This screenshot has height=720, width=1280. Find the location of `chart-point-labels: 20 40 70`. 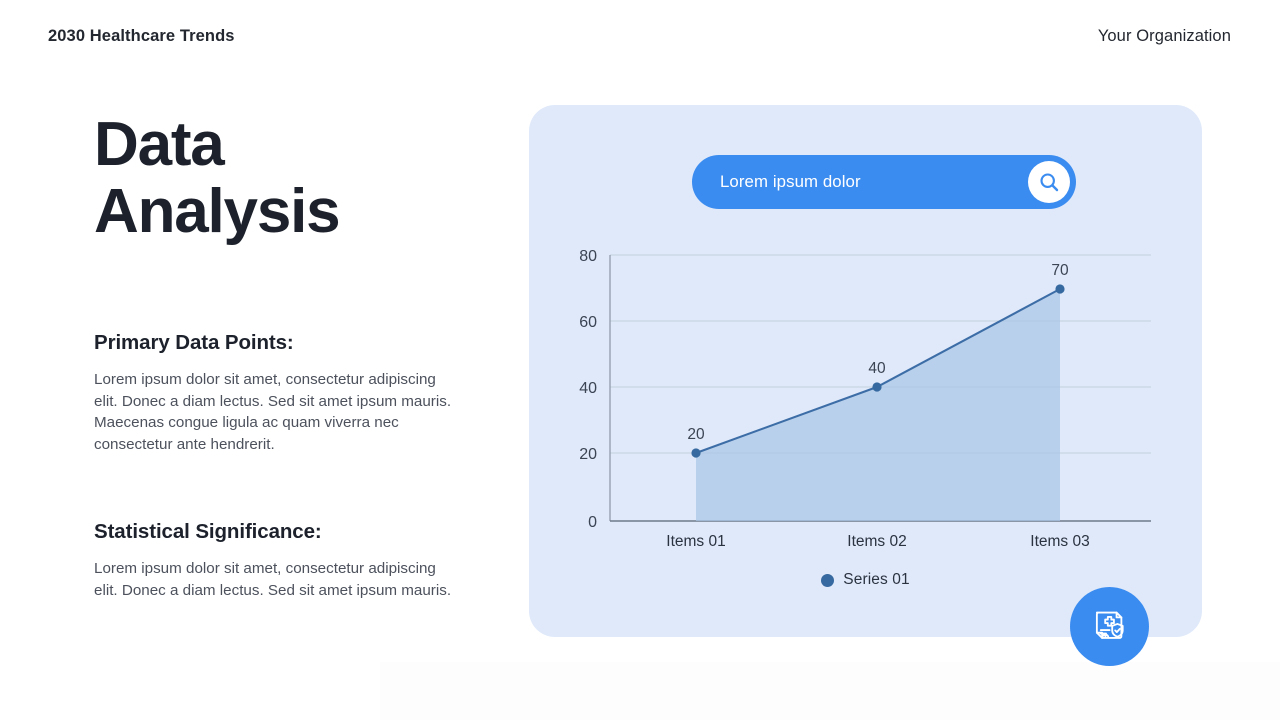

chart-point-labels: 20 40 70 is located at coordinates (878, 352).